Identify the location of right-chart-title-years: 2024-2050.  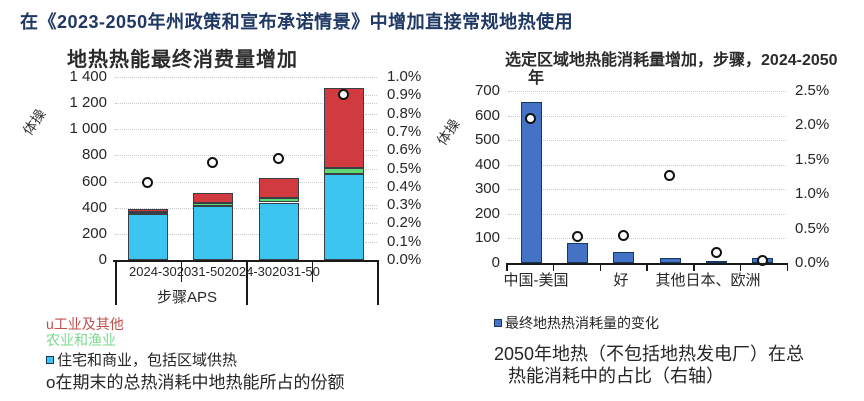
(799, 60).